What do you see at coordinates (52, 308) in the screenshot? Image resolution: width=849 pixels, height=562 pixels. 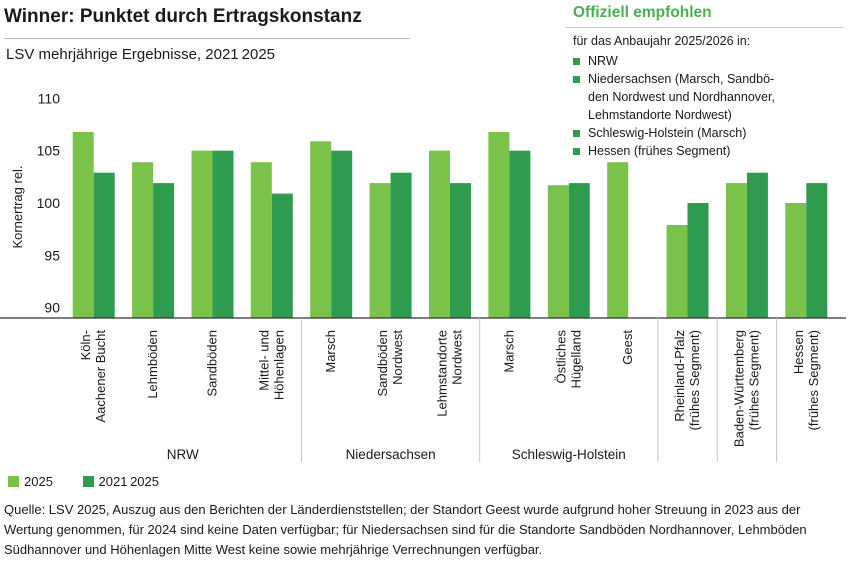 I see `y-tick-label: 90` at bounding box center [52, 308].